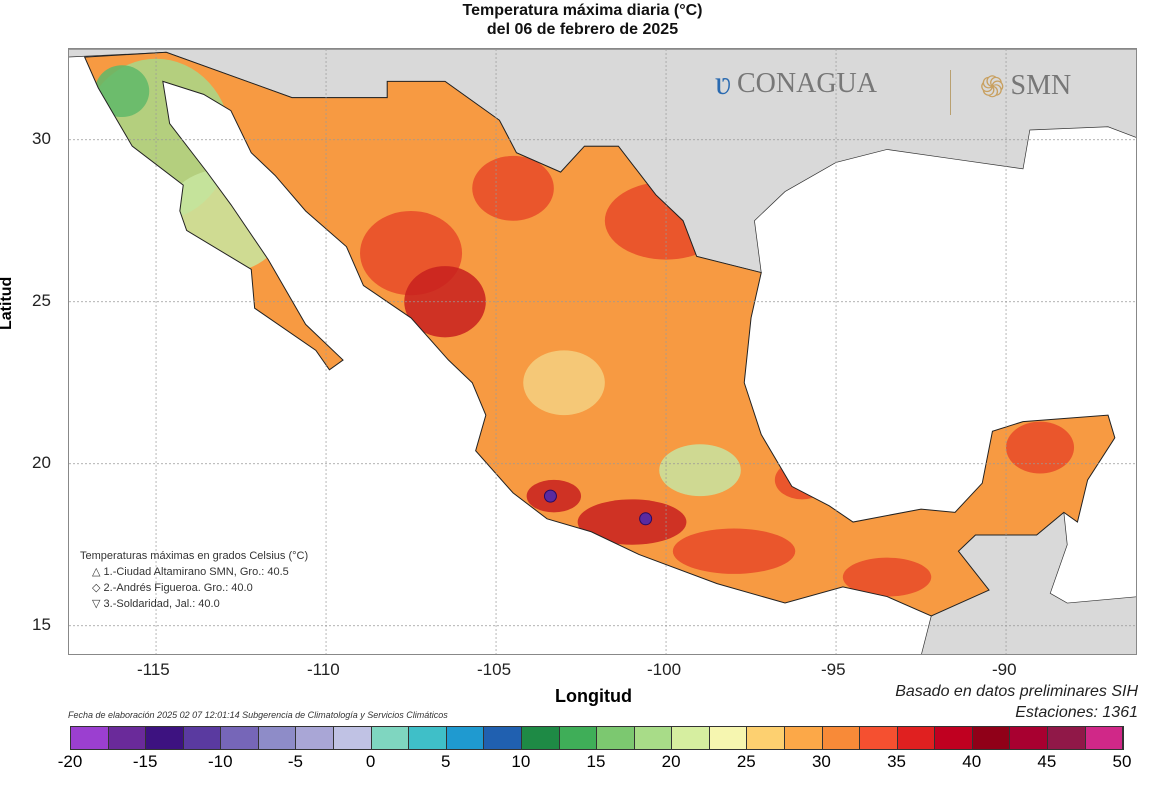 This screenshot has width=1165, height=811. I want to click on y-axis-label: Latitud, so click(7, 303).